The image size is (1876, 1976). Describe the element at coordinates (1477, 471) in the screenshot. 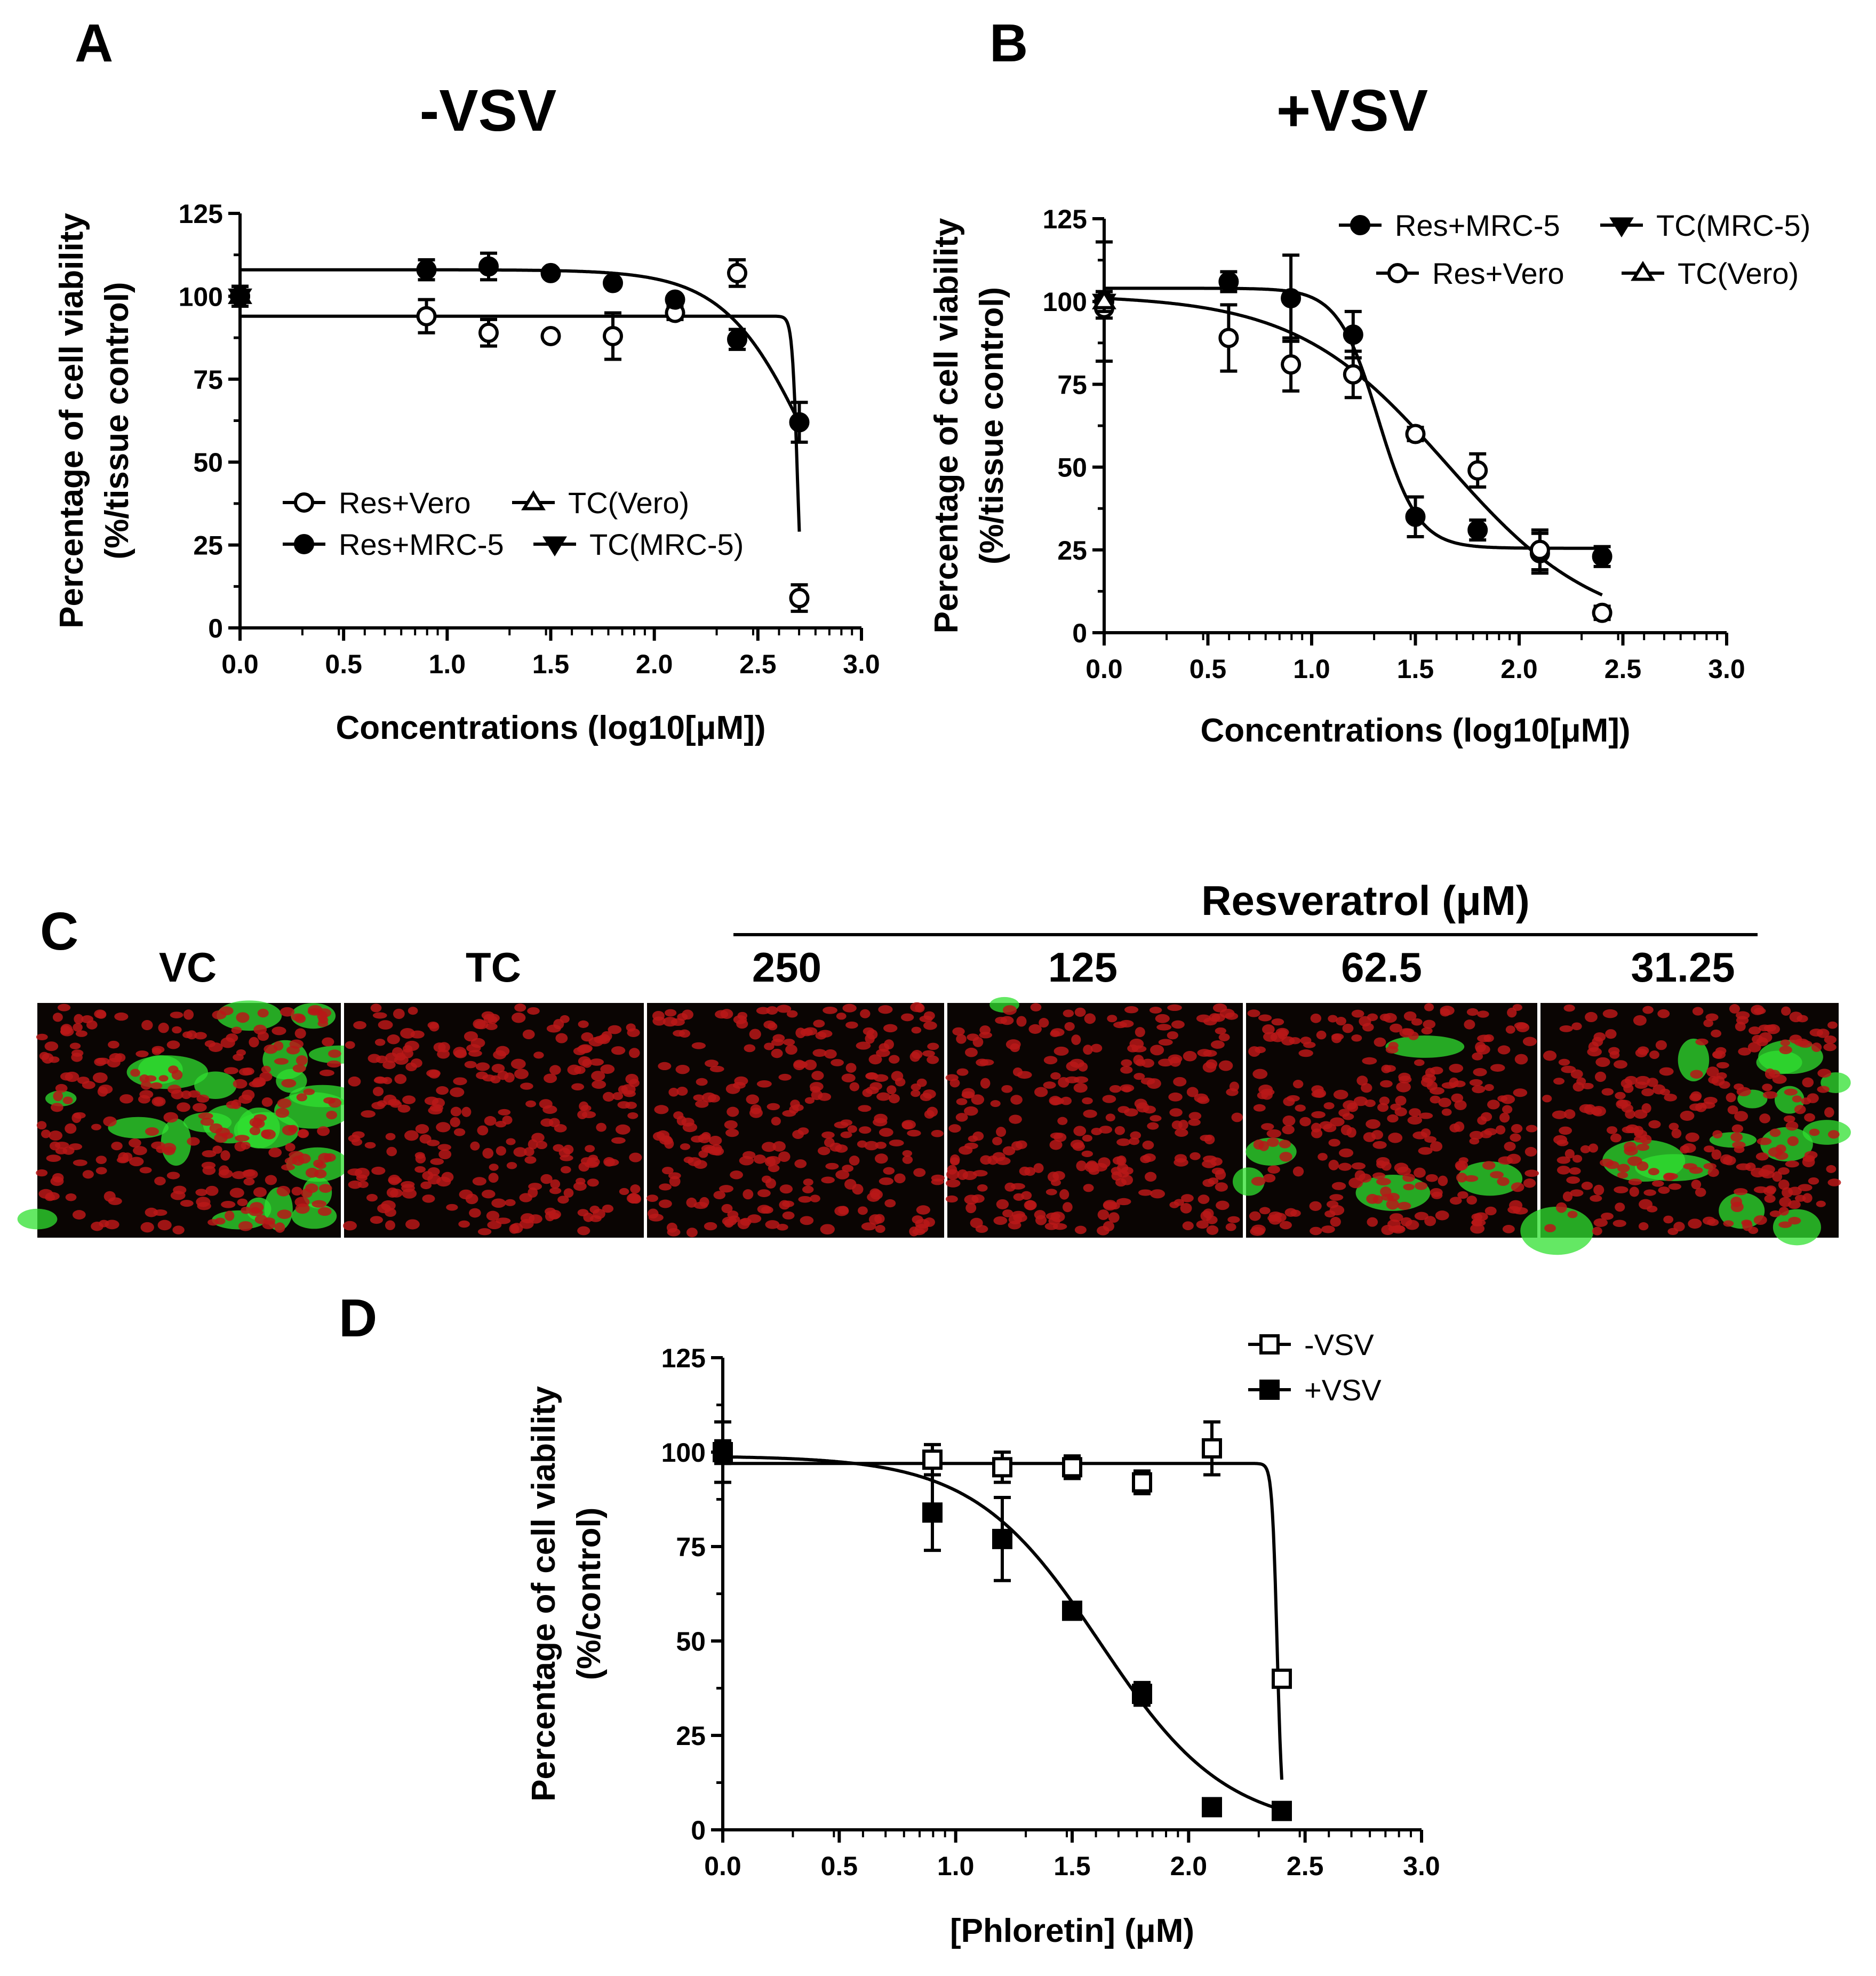

I see `point-b-res-vero` at that location.